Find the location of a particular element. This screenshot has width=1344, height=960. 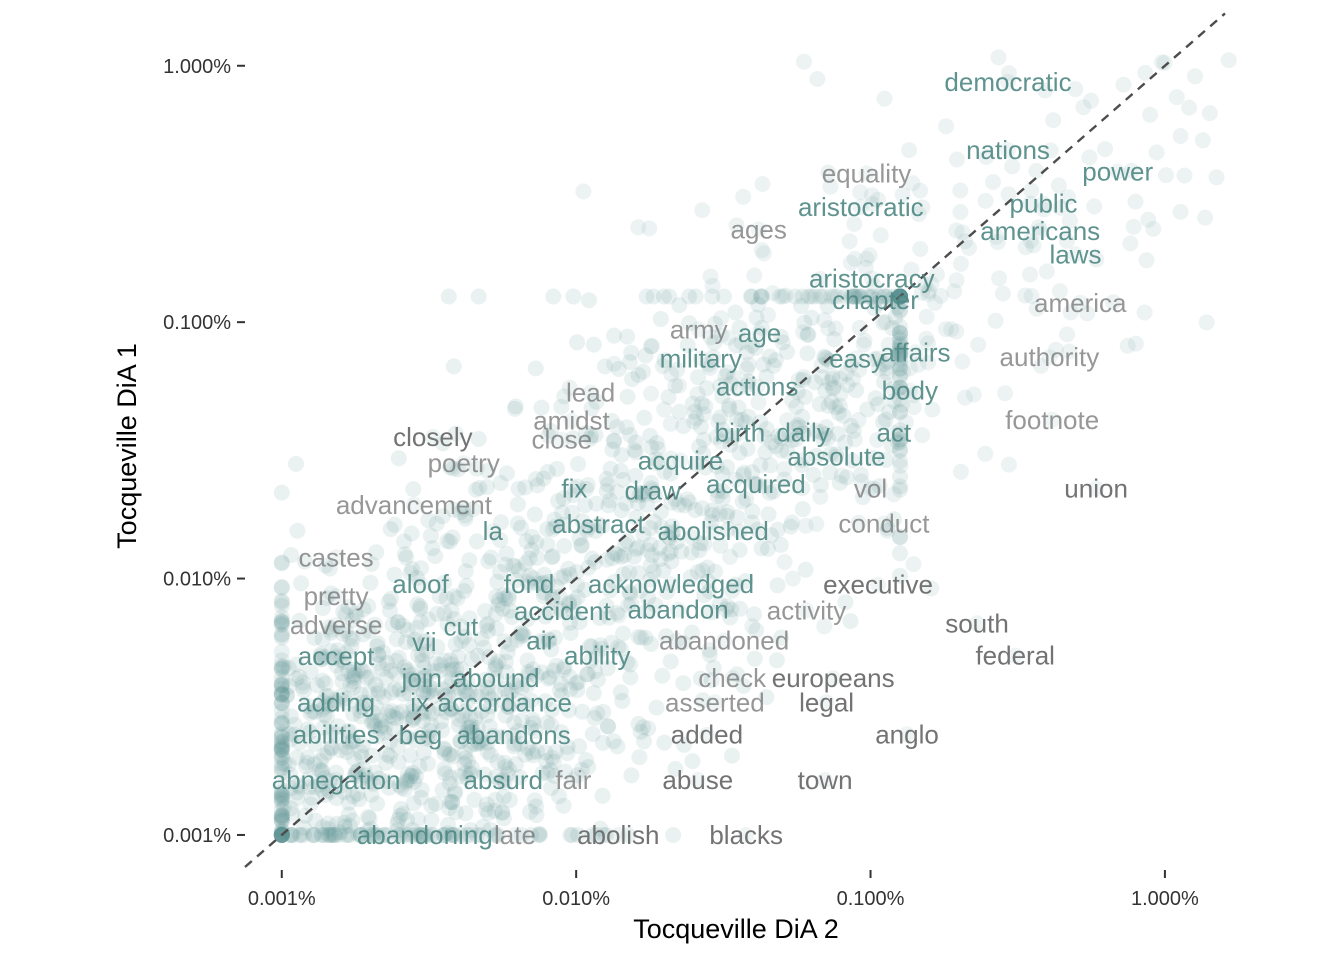

word-label: draw is located at coordinates (653, 490).